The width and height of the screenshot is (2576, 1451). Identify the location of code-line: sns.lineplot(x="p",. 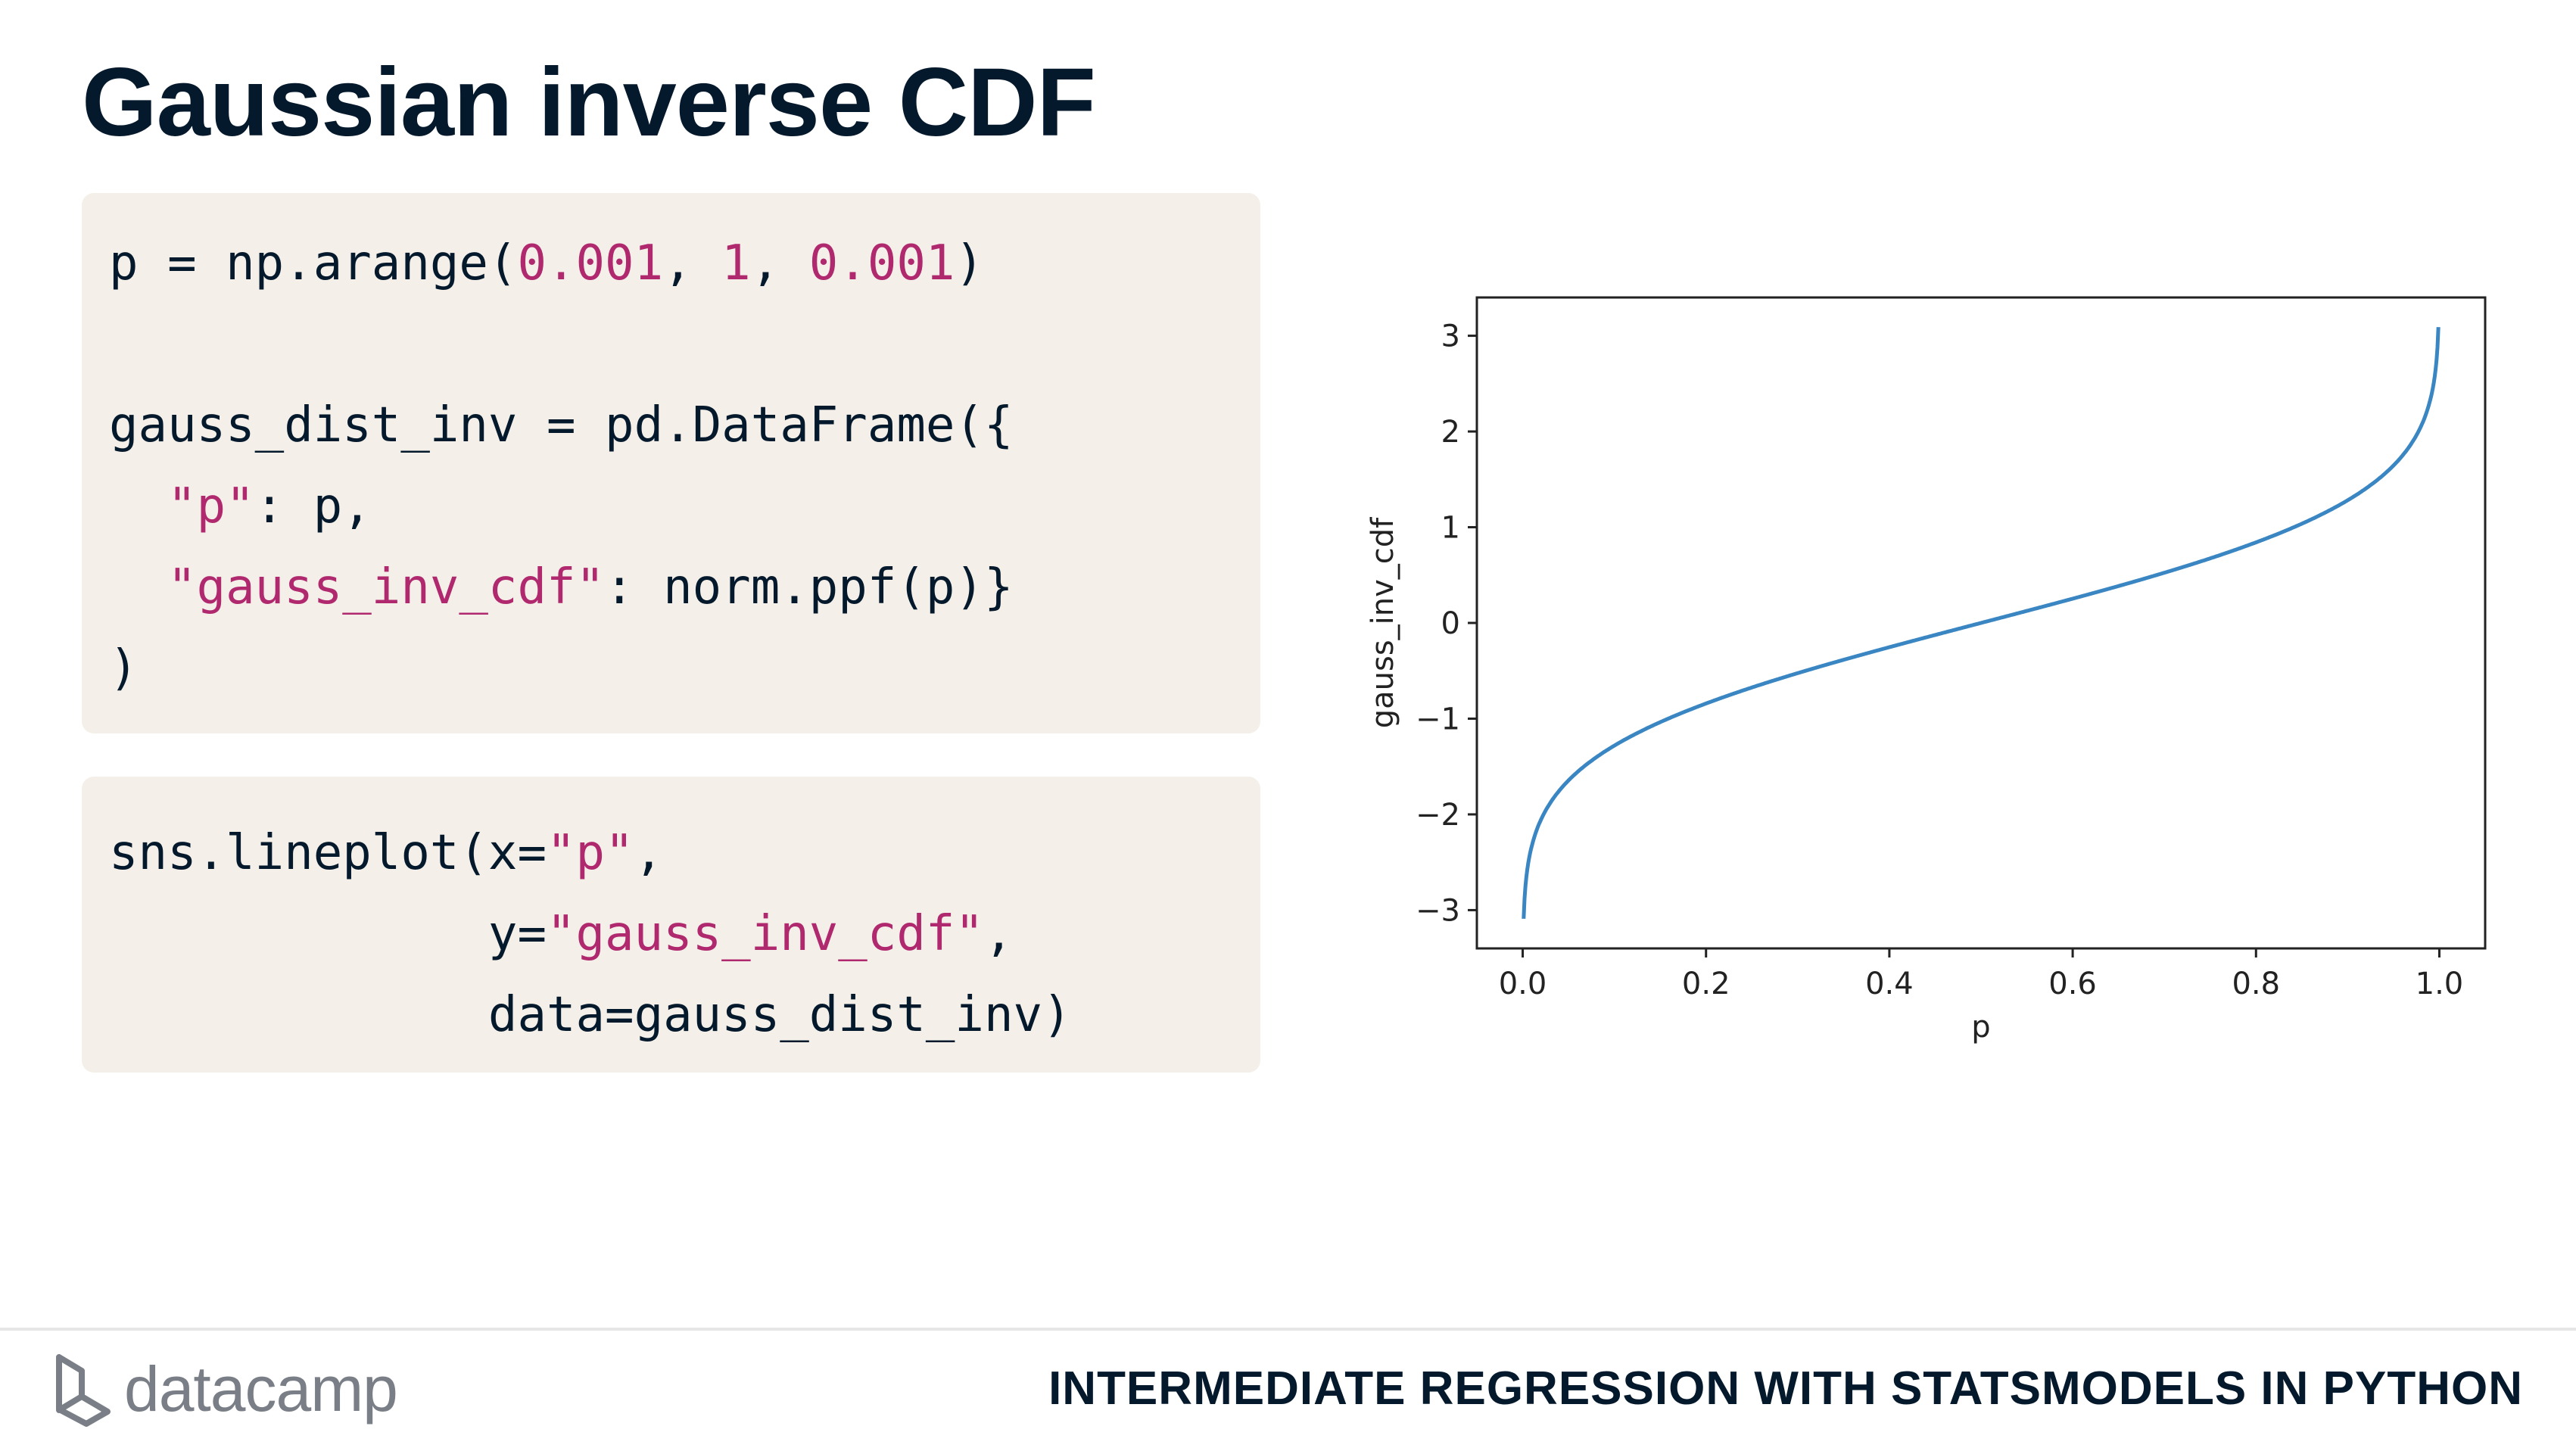
(386, 853).